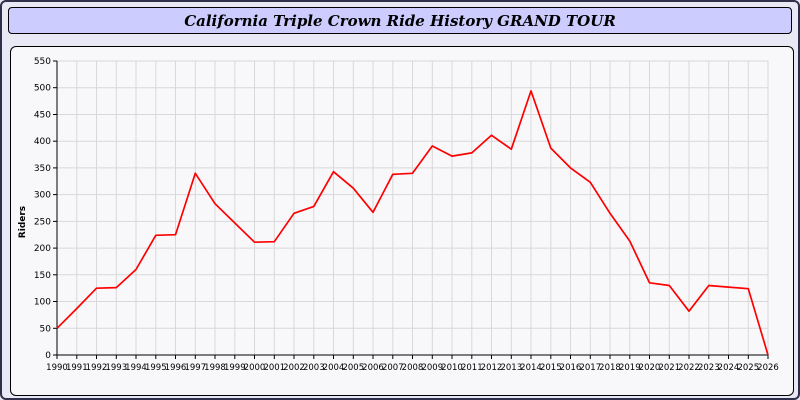  Describe the element at coordinates (630, 368) in the screenshot. I see `svg-text: 2019` at that location.